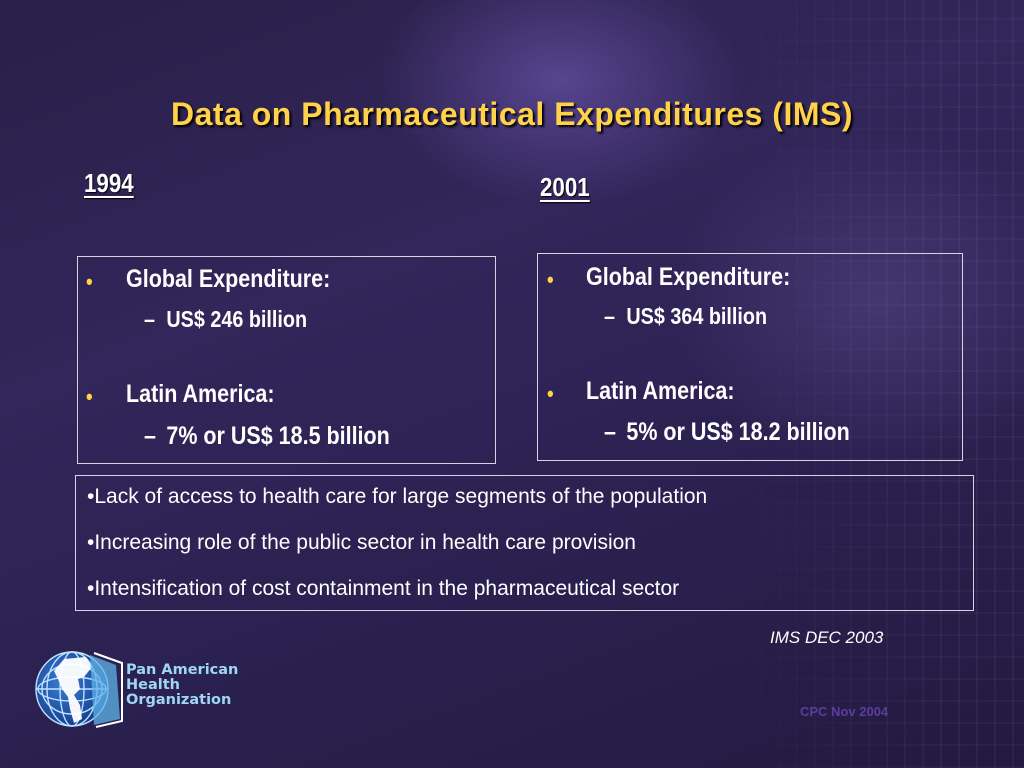 The width and height of the screenshot is (1024, 768). What do you see at coordinates (565, 187) in the screenshot?
I see `year-2001-heading: 2001` at bounding box center [565, 187].